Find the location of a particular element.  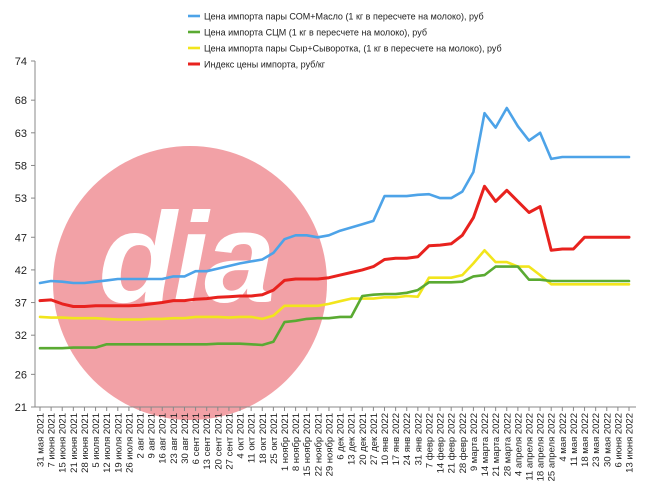

x-tick-label: 23 авг 2021 is located at coordinates (174, 438).